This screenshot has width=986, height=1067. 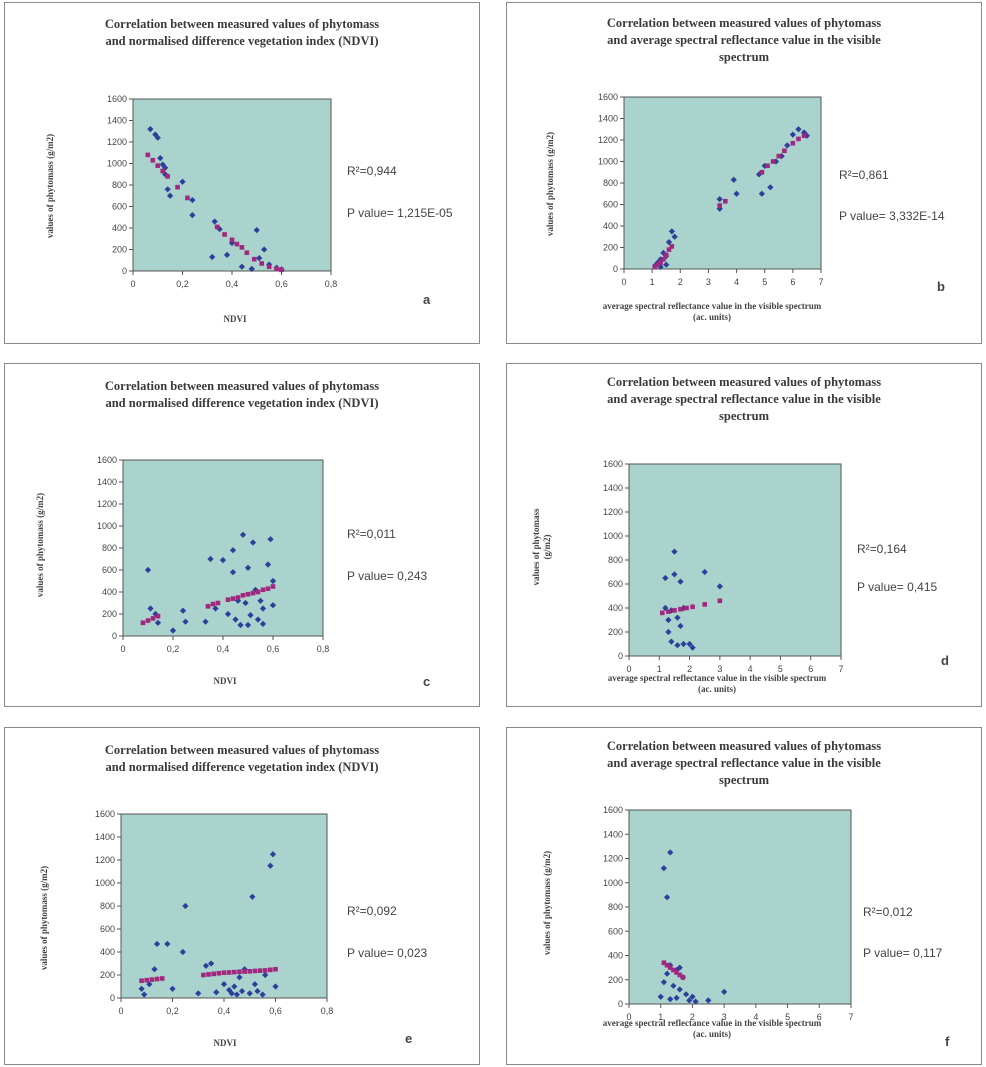 I want to click on x-tick-label: 5, so click(x=780, y=669).